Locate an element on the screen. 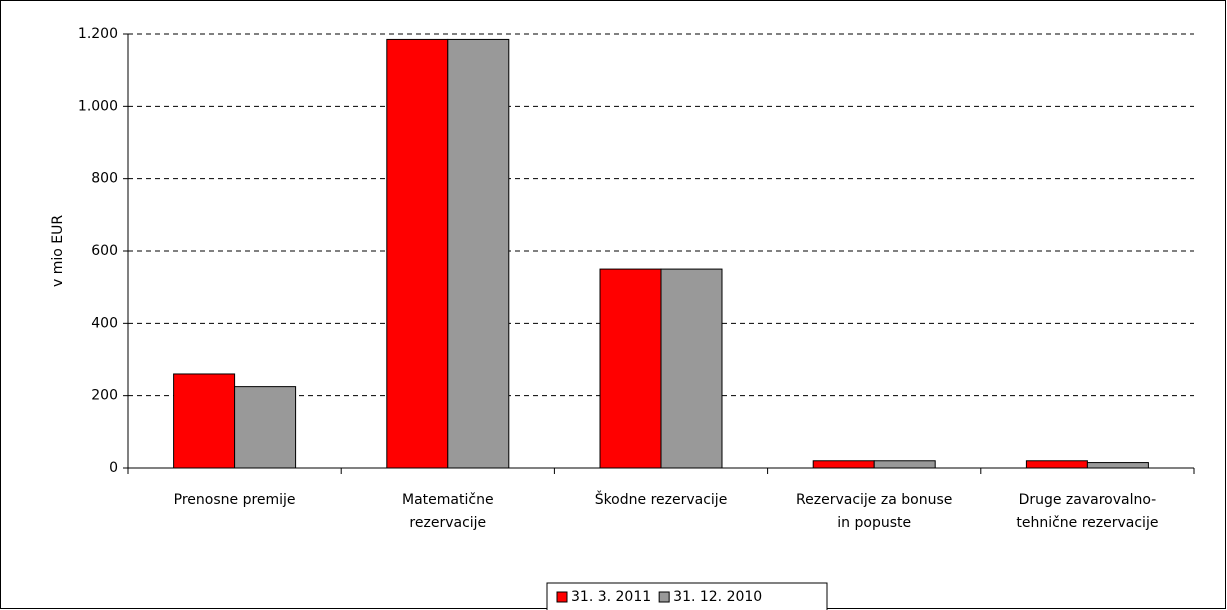 The width and height of the screenshot is (1227, 610). legend-box is located at coordinates (687, 596).